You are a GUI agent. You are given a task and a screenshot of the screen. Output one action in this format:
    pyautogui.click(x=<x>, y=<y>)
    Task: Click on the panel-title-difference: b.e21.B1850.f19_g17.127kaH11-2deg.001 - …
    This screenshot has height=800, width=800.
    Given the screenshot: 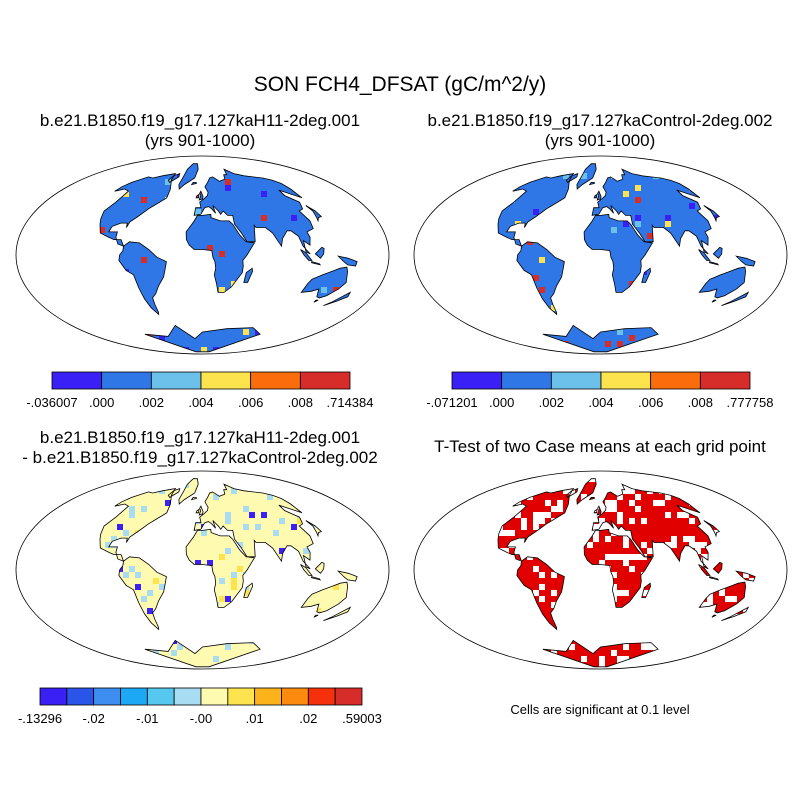 What is the action you would take?
    pyautogui.click(x=200, y=448)
    